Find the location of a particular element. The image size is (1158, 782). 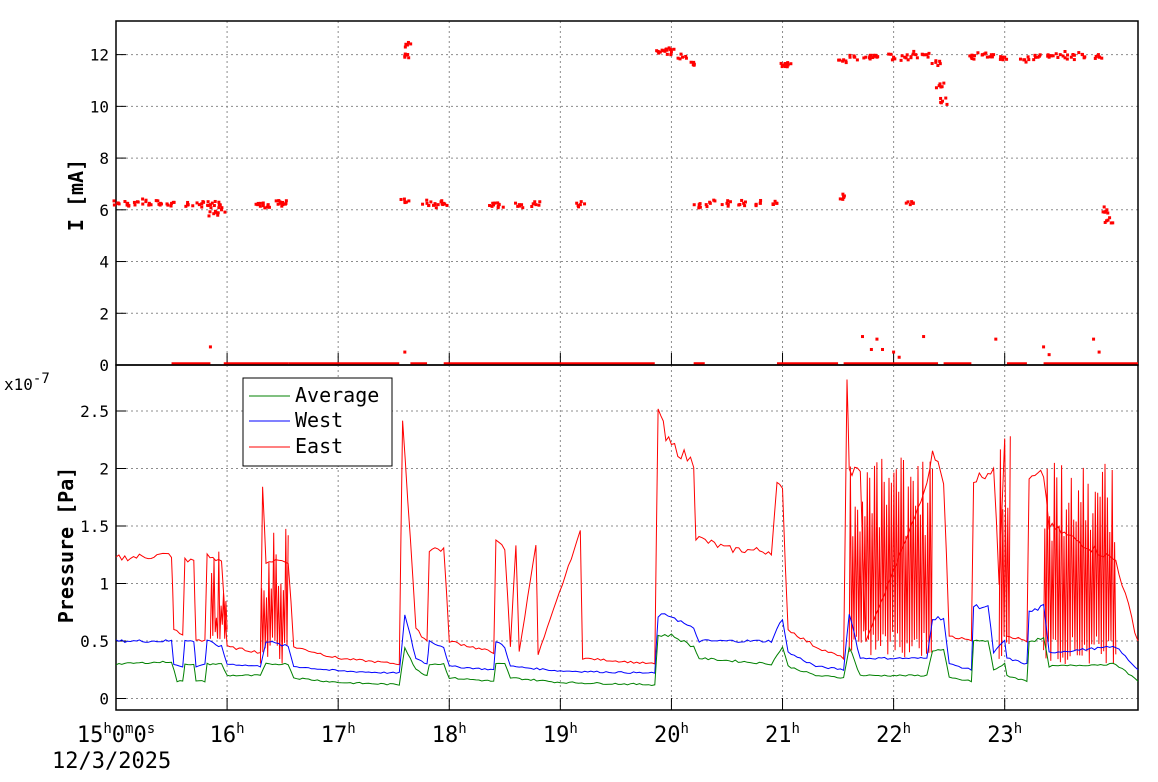

time-label-part: 16 is located at coordinates (223, 735).